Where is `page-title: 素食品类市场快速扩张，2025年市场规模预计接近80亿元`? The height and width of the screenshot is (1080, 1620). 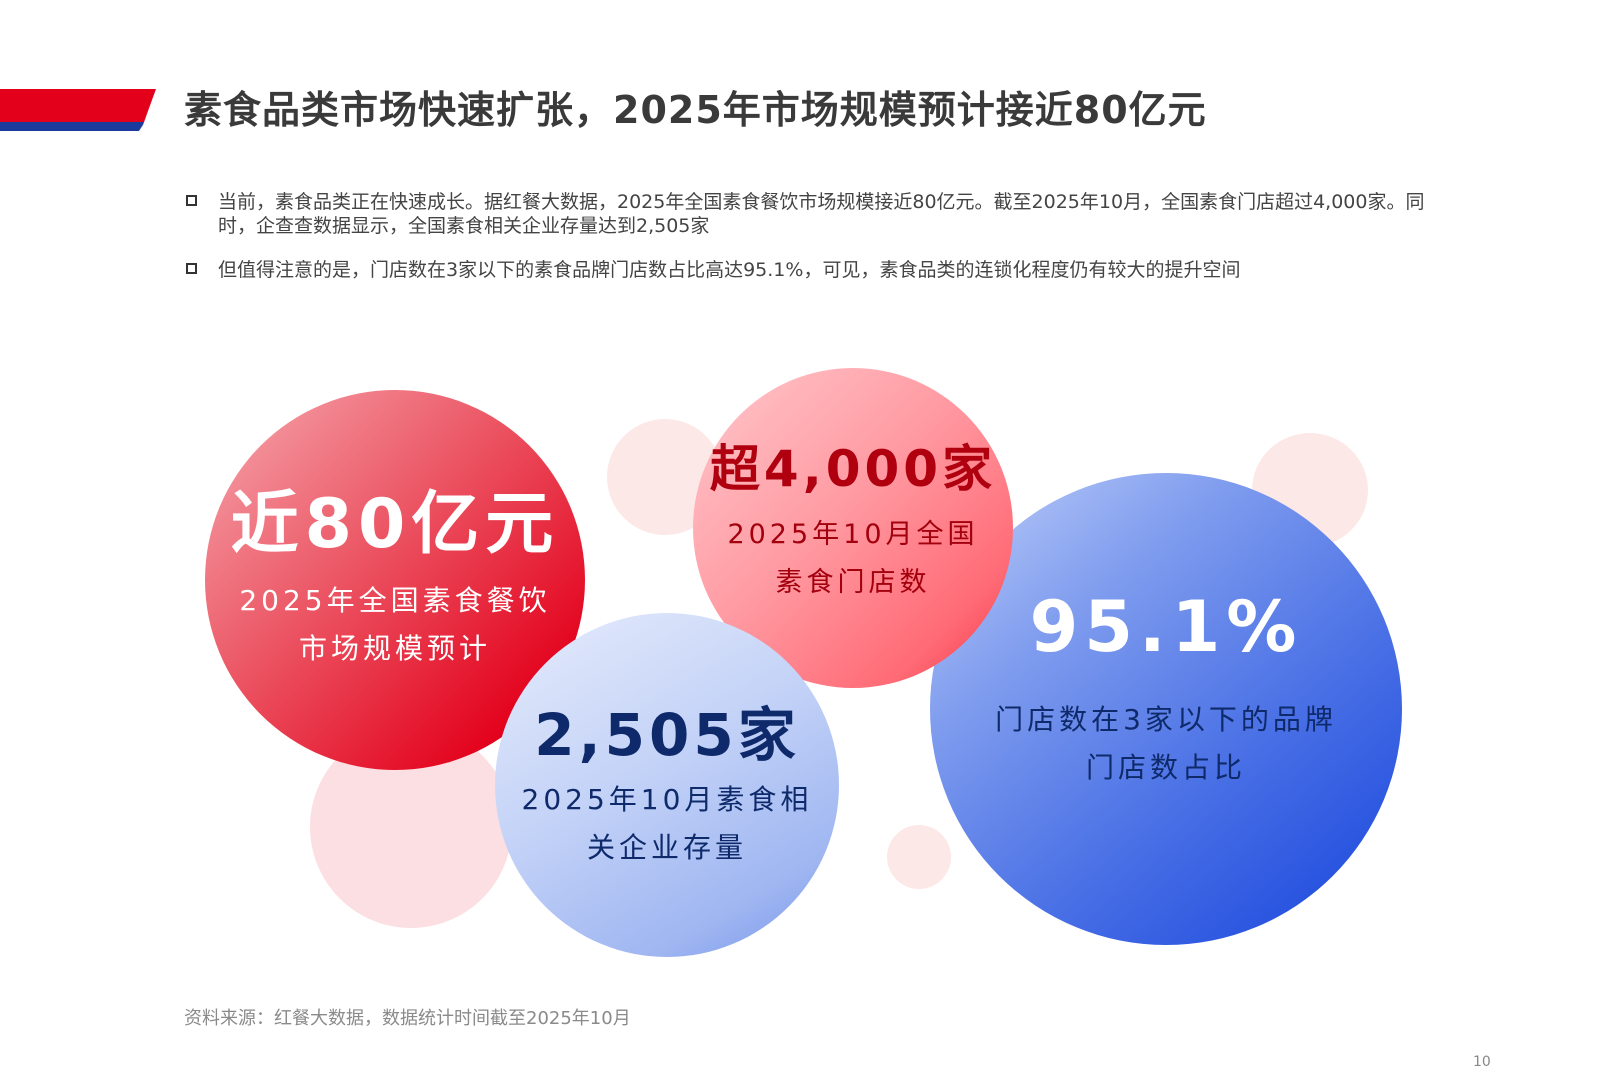 page-title: 素食品类市场快速扩张，2025年市场规模预计接近80亿元 is located at coordinates (695, 110).